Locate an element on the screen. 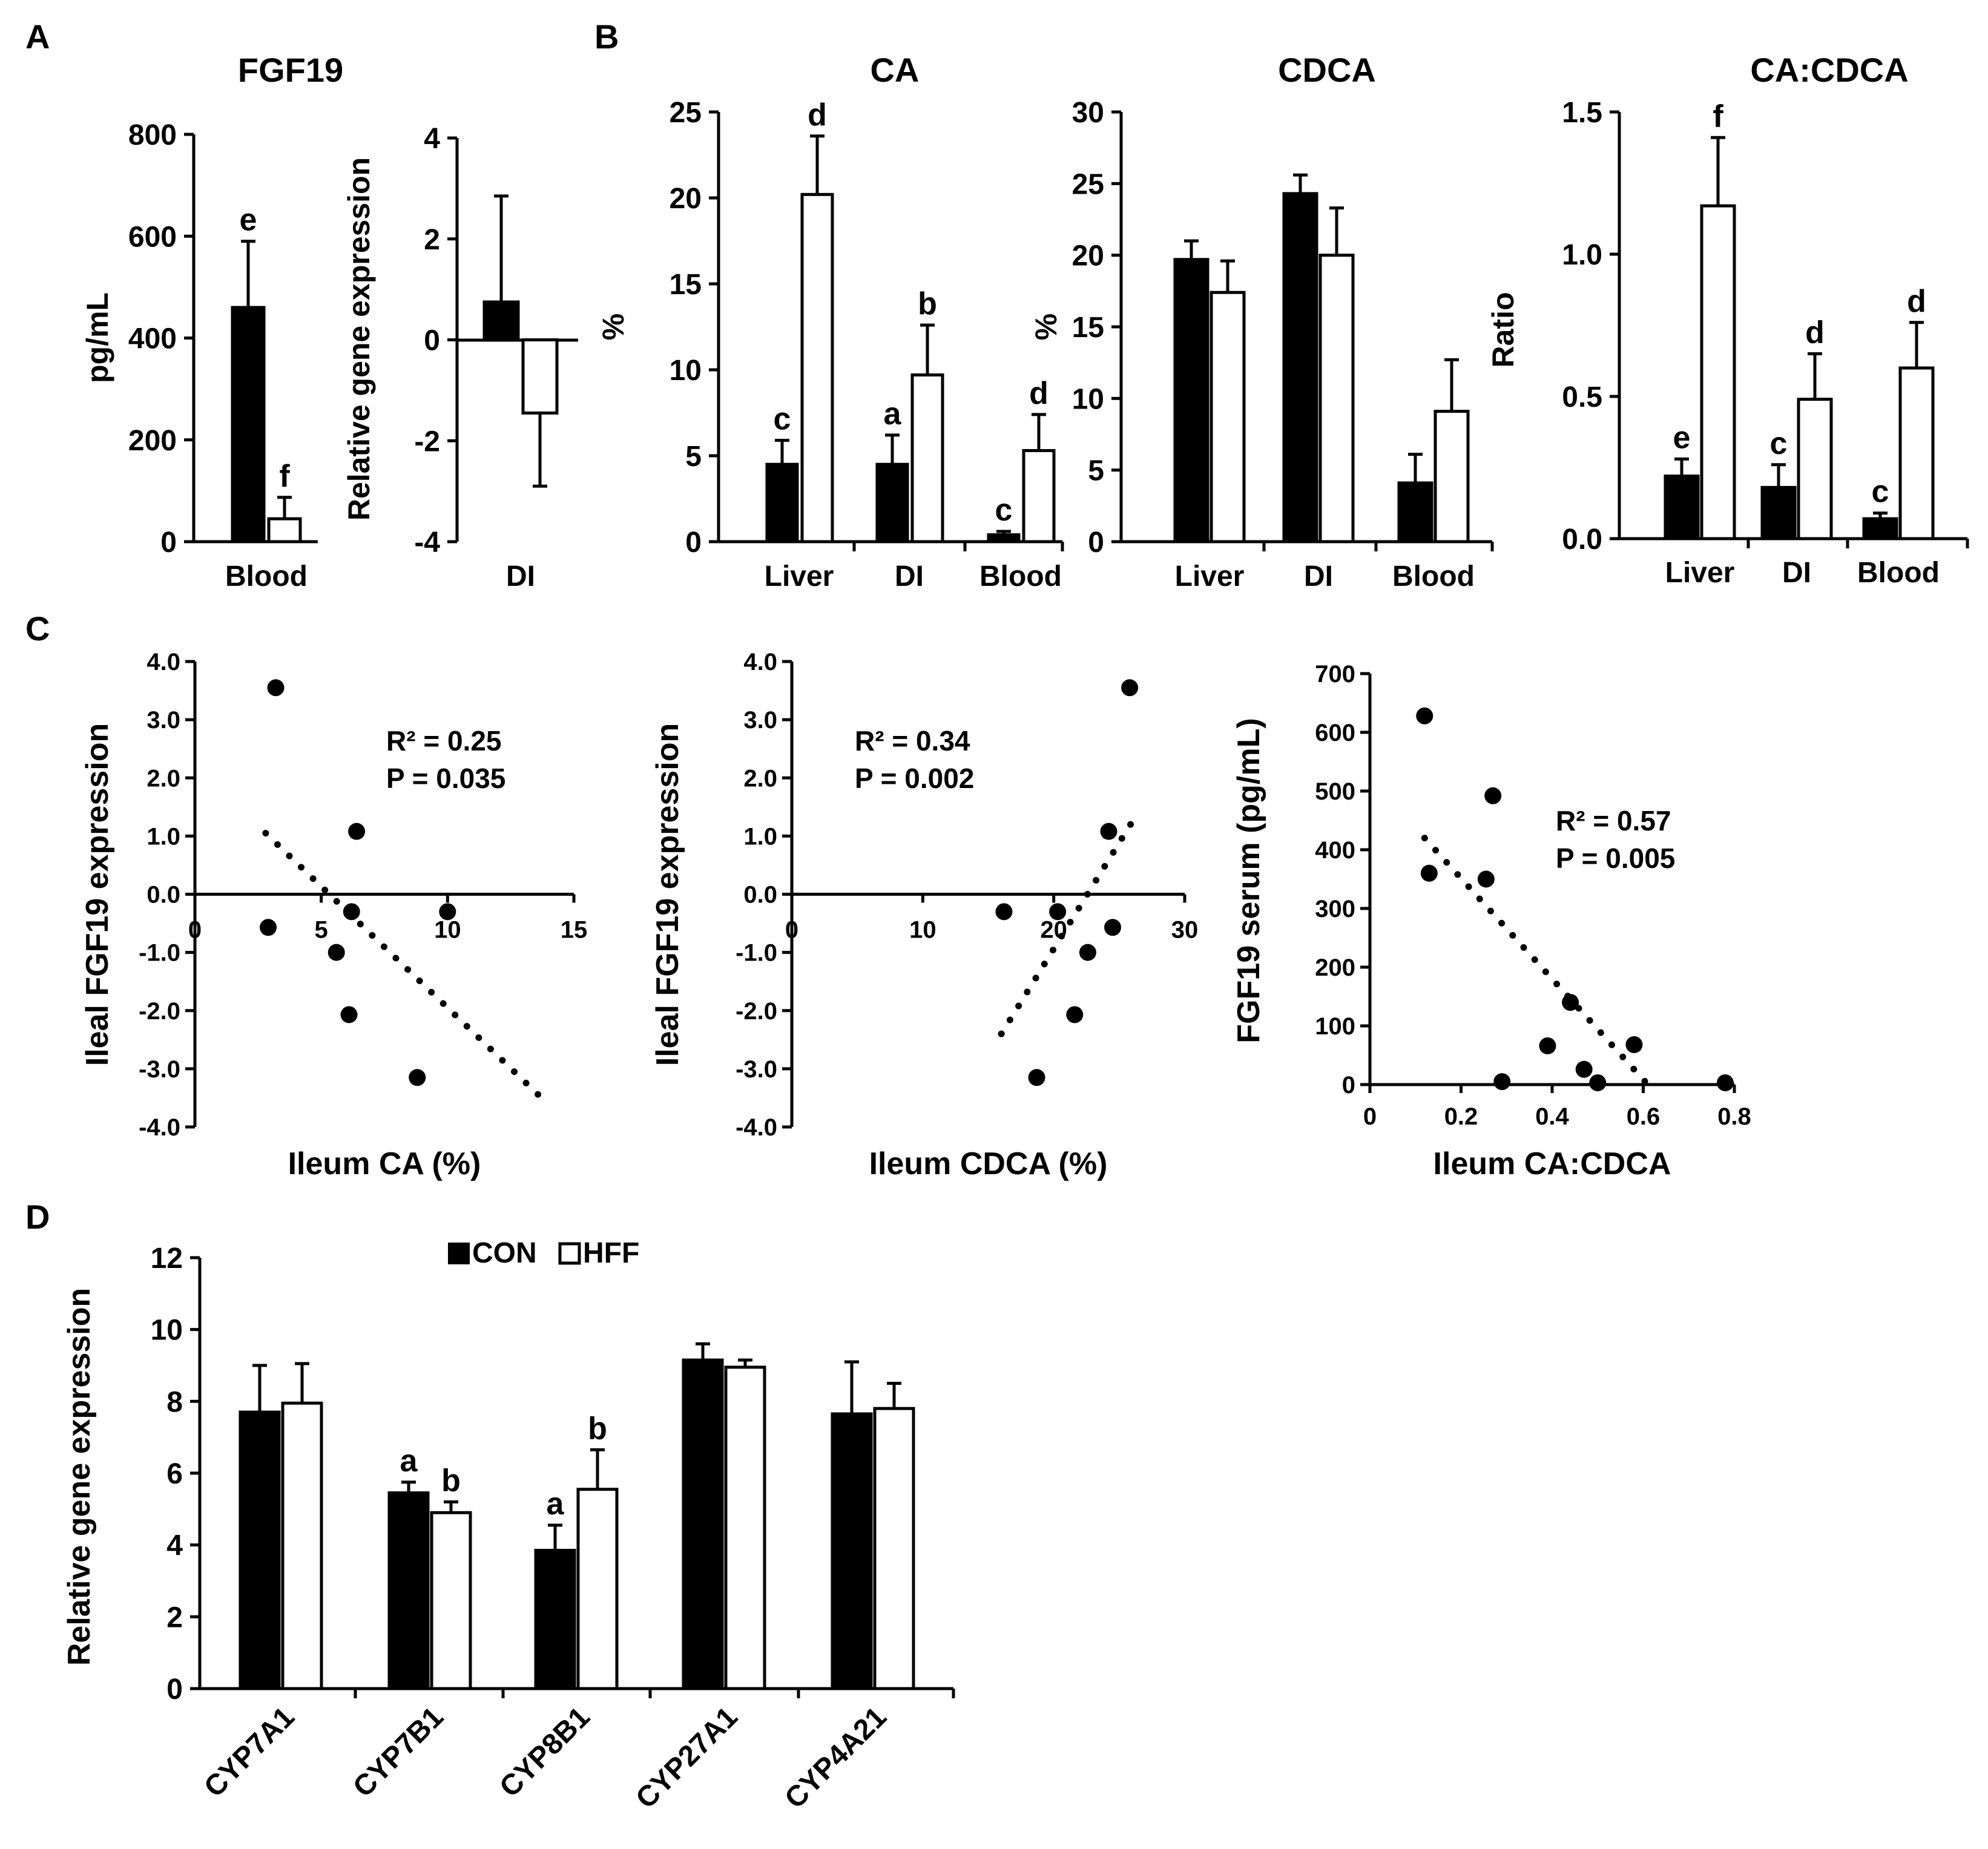 The image size is (1988, 1849). p-value-label: P = 0.002 is located at coordinates (914, 779).